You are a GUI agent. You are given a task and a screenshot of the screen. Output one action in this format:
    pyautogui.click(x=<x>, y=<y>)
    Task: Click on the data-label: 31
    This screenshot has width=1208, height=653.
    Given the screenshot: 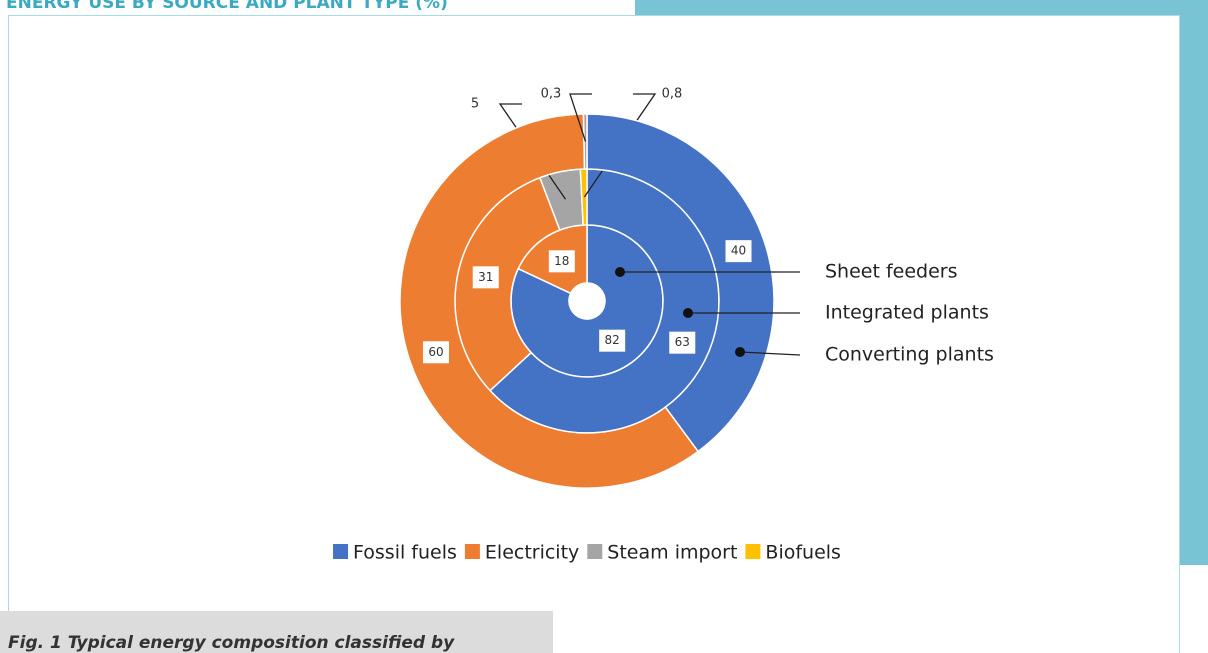 What is the action you would take?
    pyautogui.click(x=485, y=277)
    